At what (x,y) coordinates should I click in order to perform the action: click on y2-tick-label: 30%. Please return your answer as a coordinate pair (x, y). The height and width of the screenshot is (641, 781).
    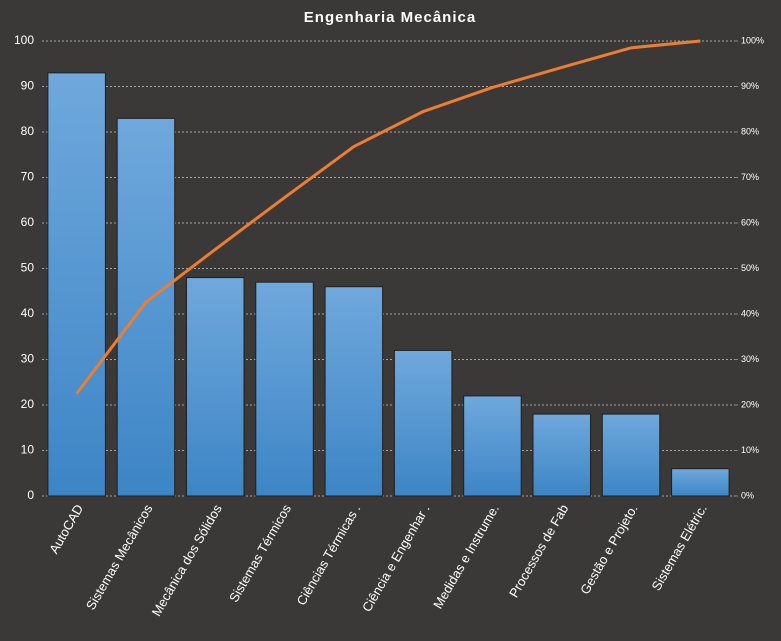
    Looking at the image, I should click on (750, 359).